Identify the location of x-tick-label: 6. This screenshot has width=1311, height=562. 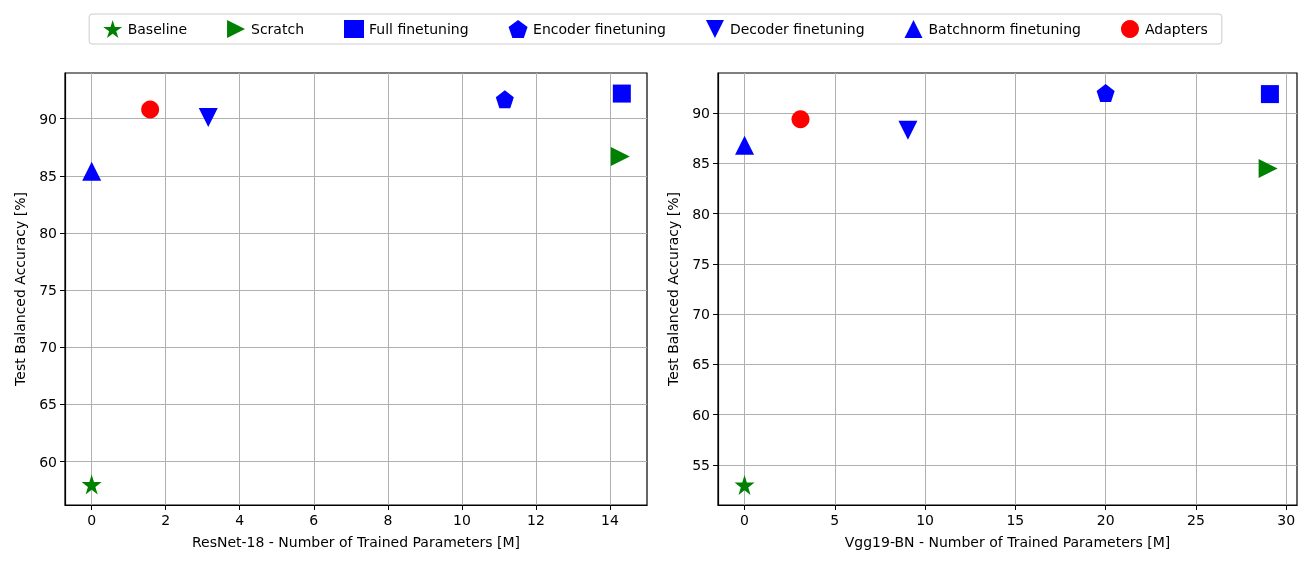
(314, 520).